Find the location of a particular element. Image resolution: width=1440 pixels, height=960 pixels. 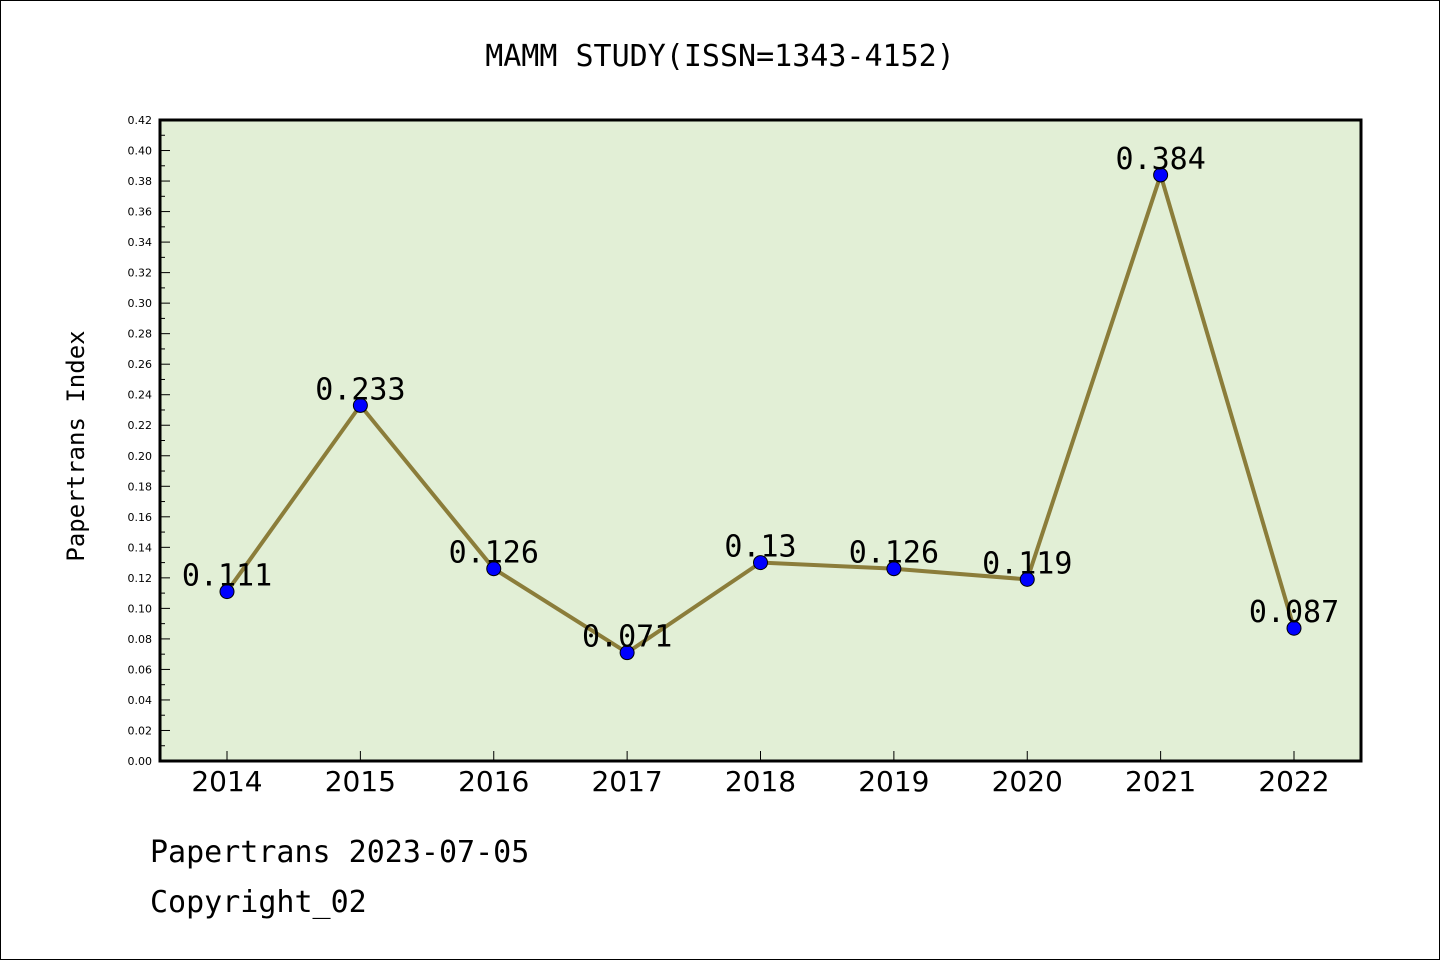

y-tick-label: 0.08 is located at coordinates (140, 639).